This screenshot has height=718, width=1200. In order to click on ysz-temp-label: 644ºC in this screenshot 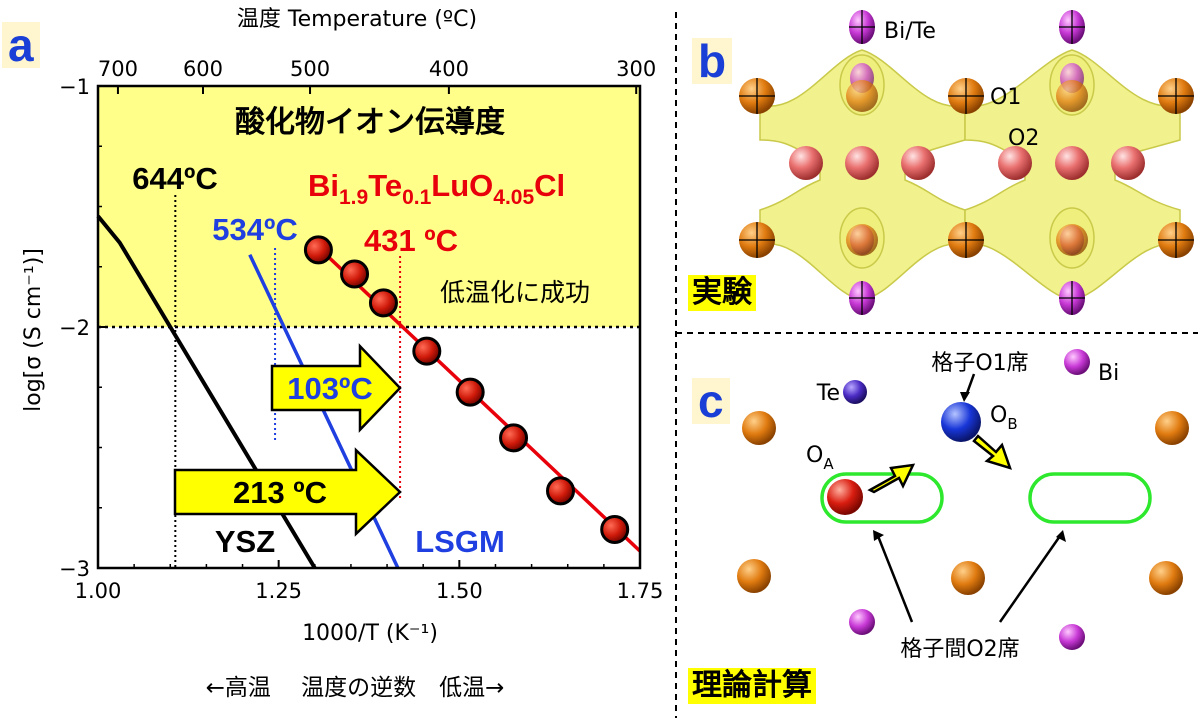, I will do `click(174, 178)`.